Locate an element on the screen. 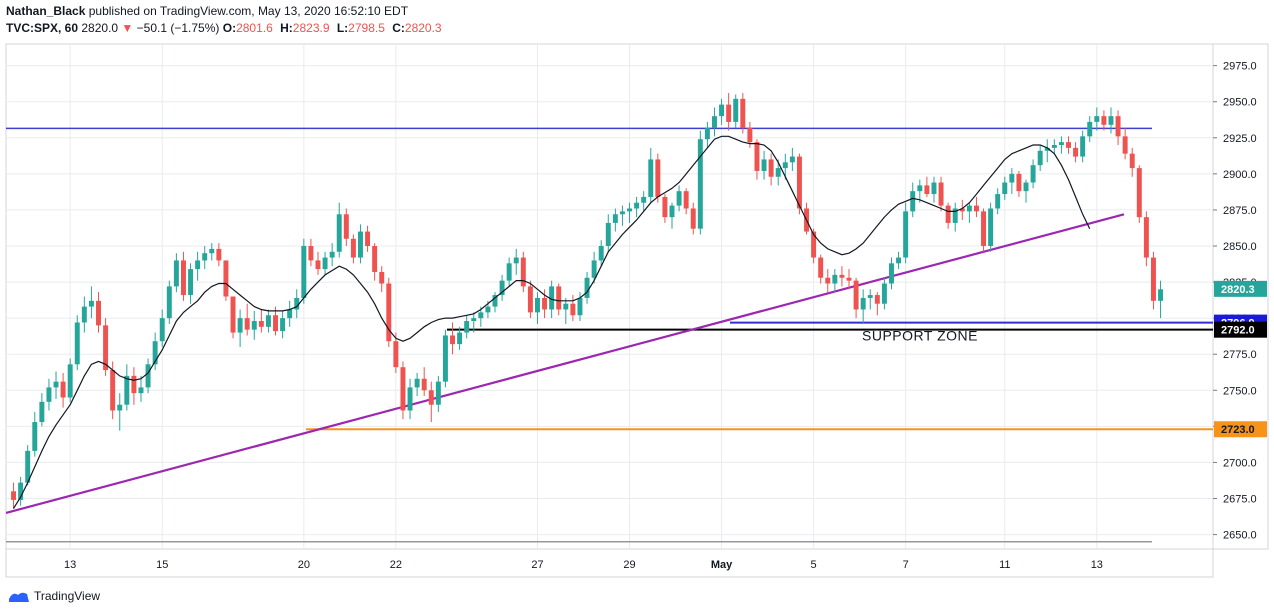  brand-label: TradingView is located at coordinates (67, 596).